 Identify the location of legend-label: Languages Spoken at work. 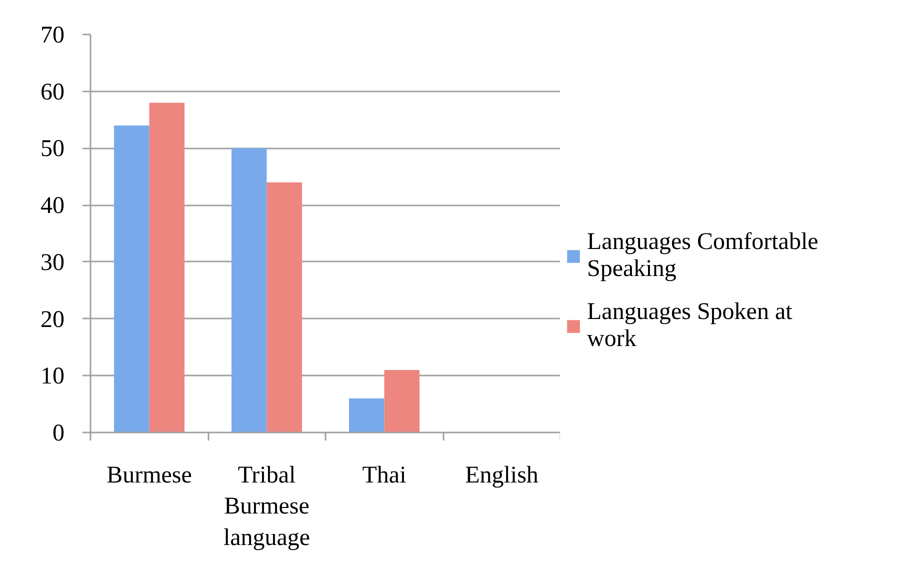
(689, 326).